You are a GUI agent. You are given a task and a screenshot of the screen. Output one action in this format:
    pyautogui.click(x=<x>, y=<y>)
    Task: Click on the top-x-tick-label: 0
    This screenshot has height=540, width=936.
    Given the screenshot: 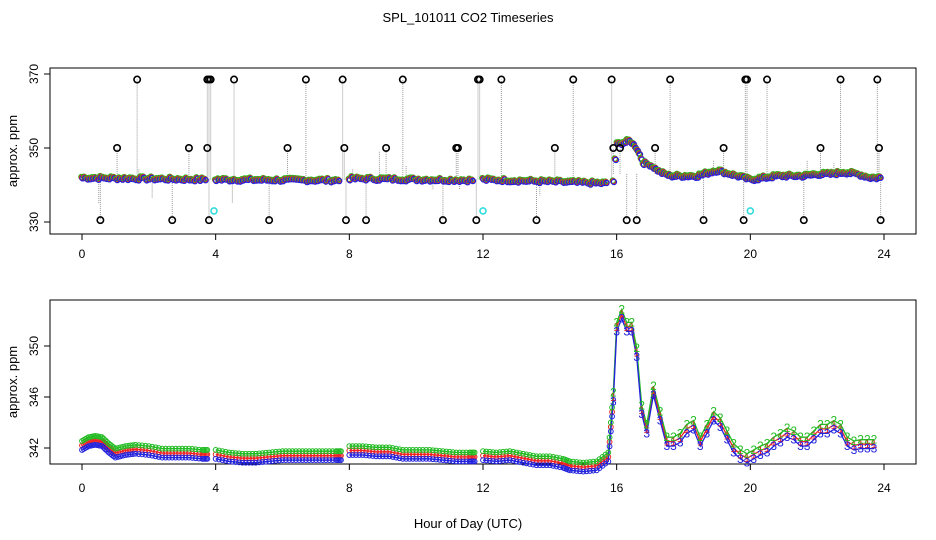 What is the action you would take?
    pyautogui.click(x=82, y=254)
    